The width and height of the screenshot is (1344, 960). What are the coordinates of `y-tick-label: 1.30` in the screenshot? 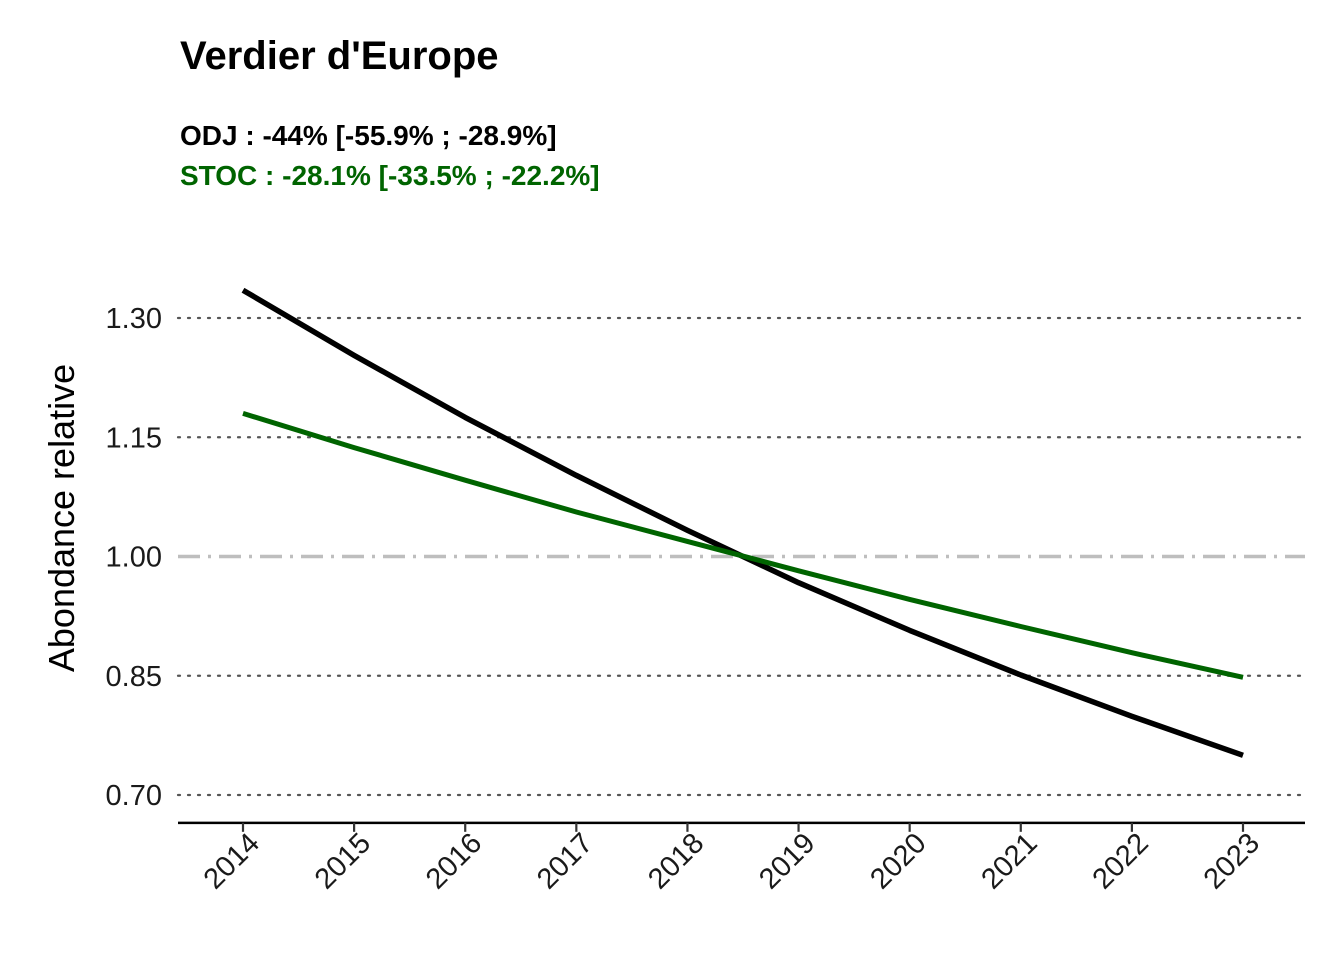 It's located at (134, 319).